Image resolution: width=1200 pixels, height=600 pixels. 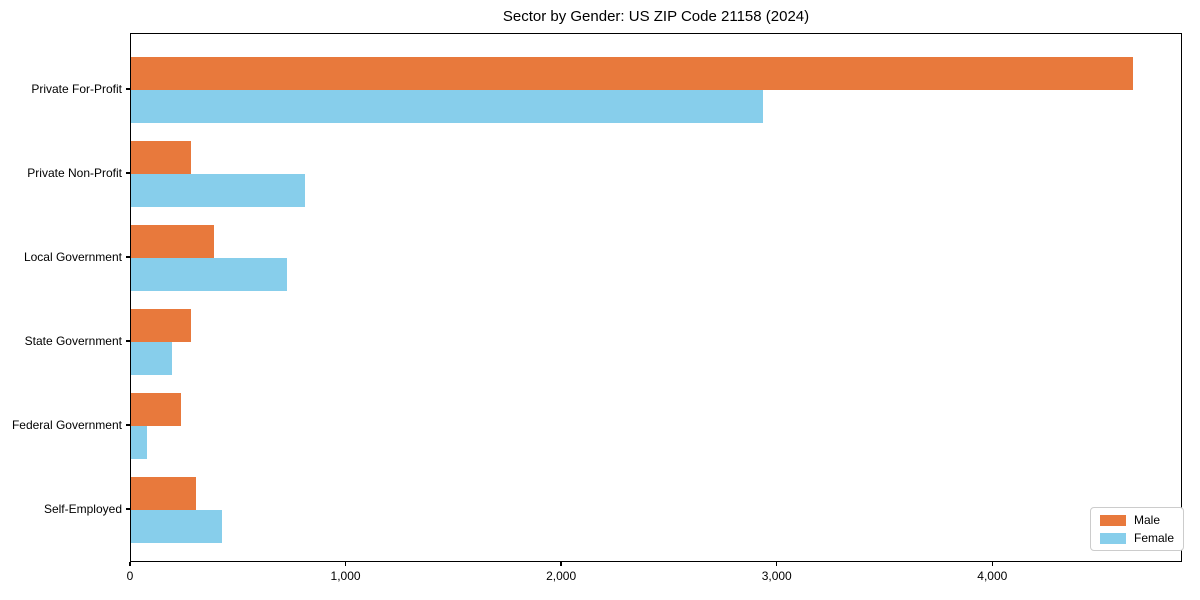 What do you see at coordinates (128, 509) in the screenshot?
I see `ytick-mark-self-employed` at bounding box center [128, 509].